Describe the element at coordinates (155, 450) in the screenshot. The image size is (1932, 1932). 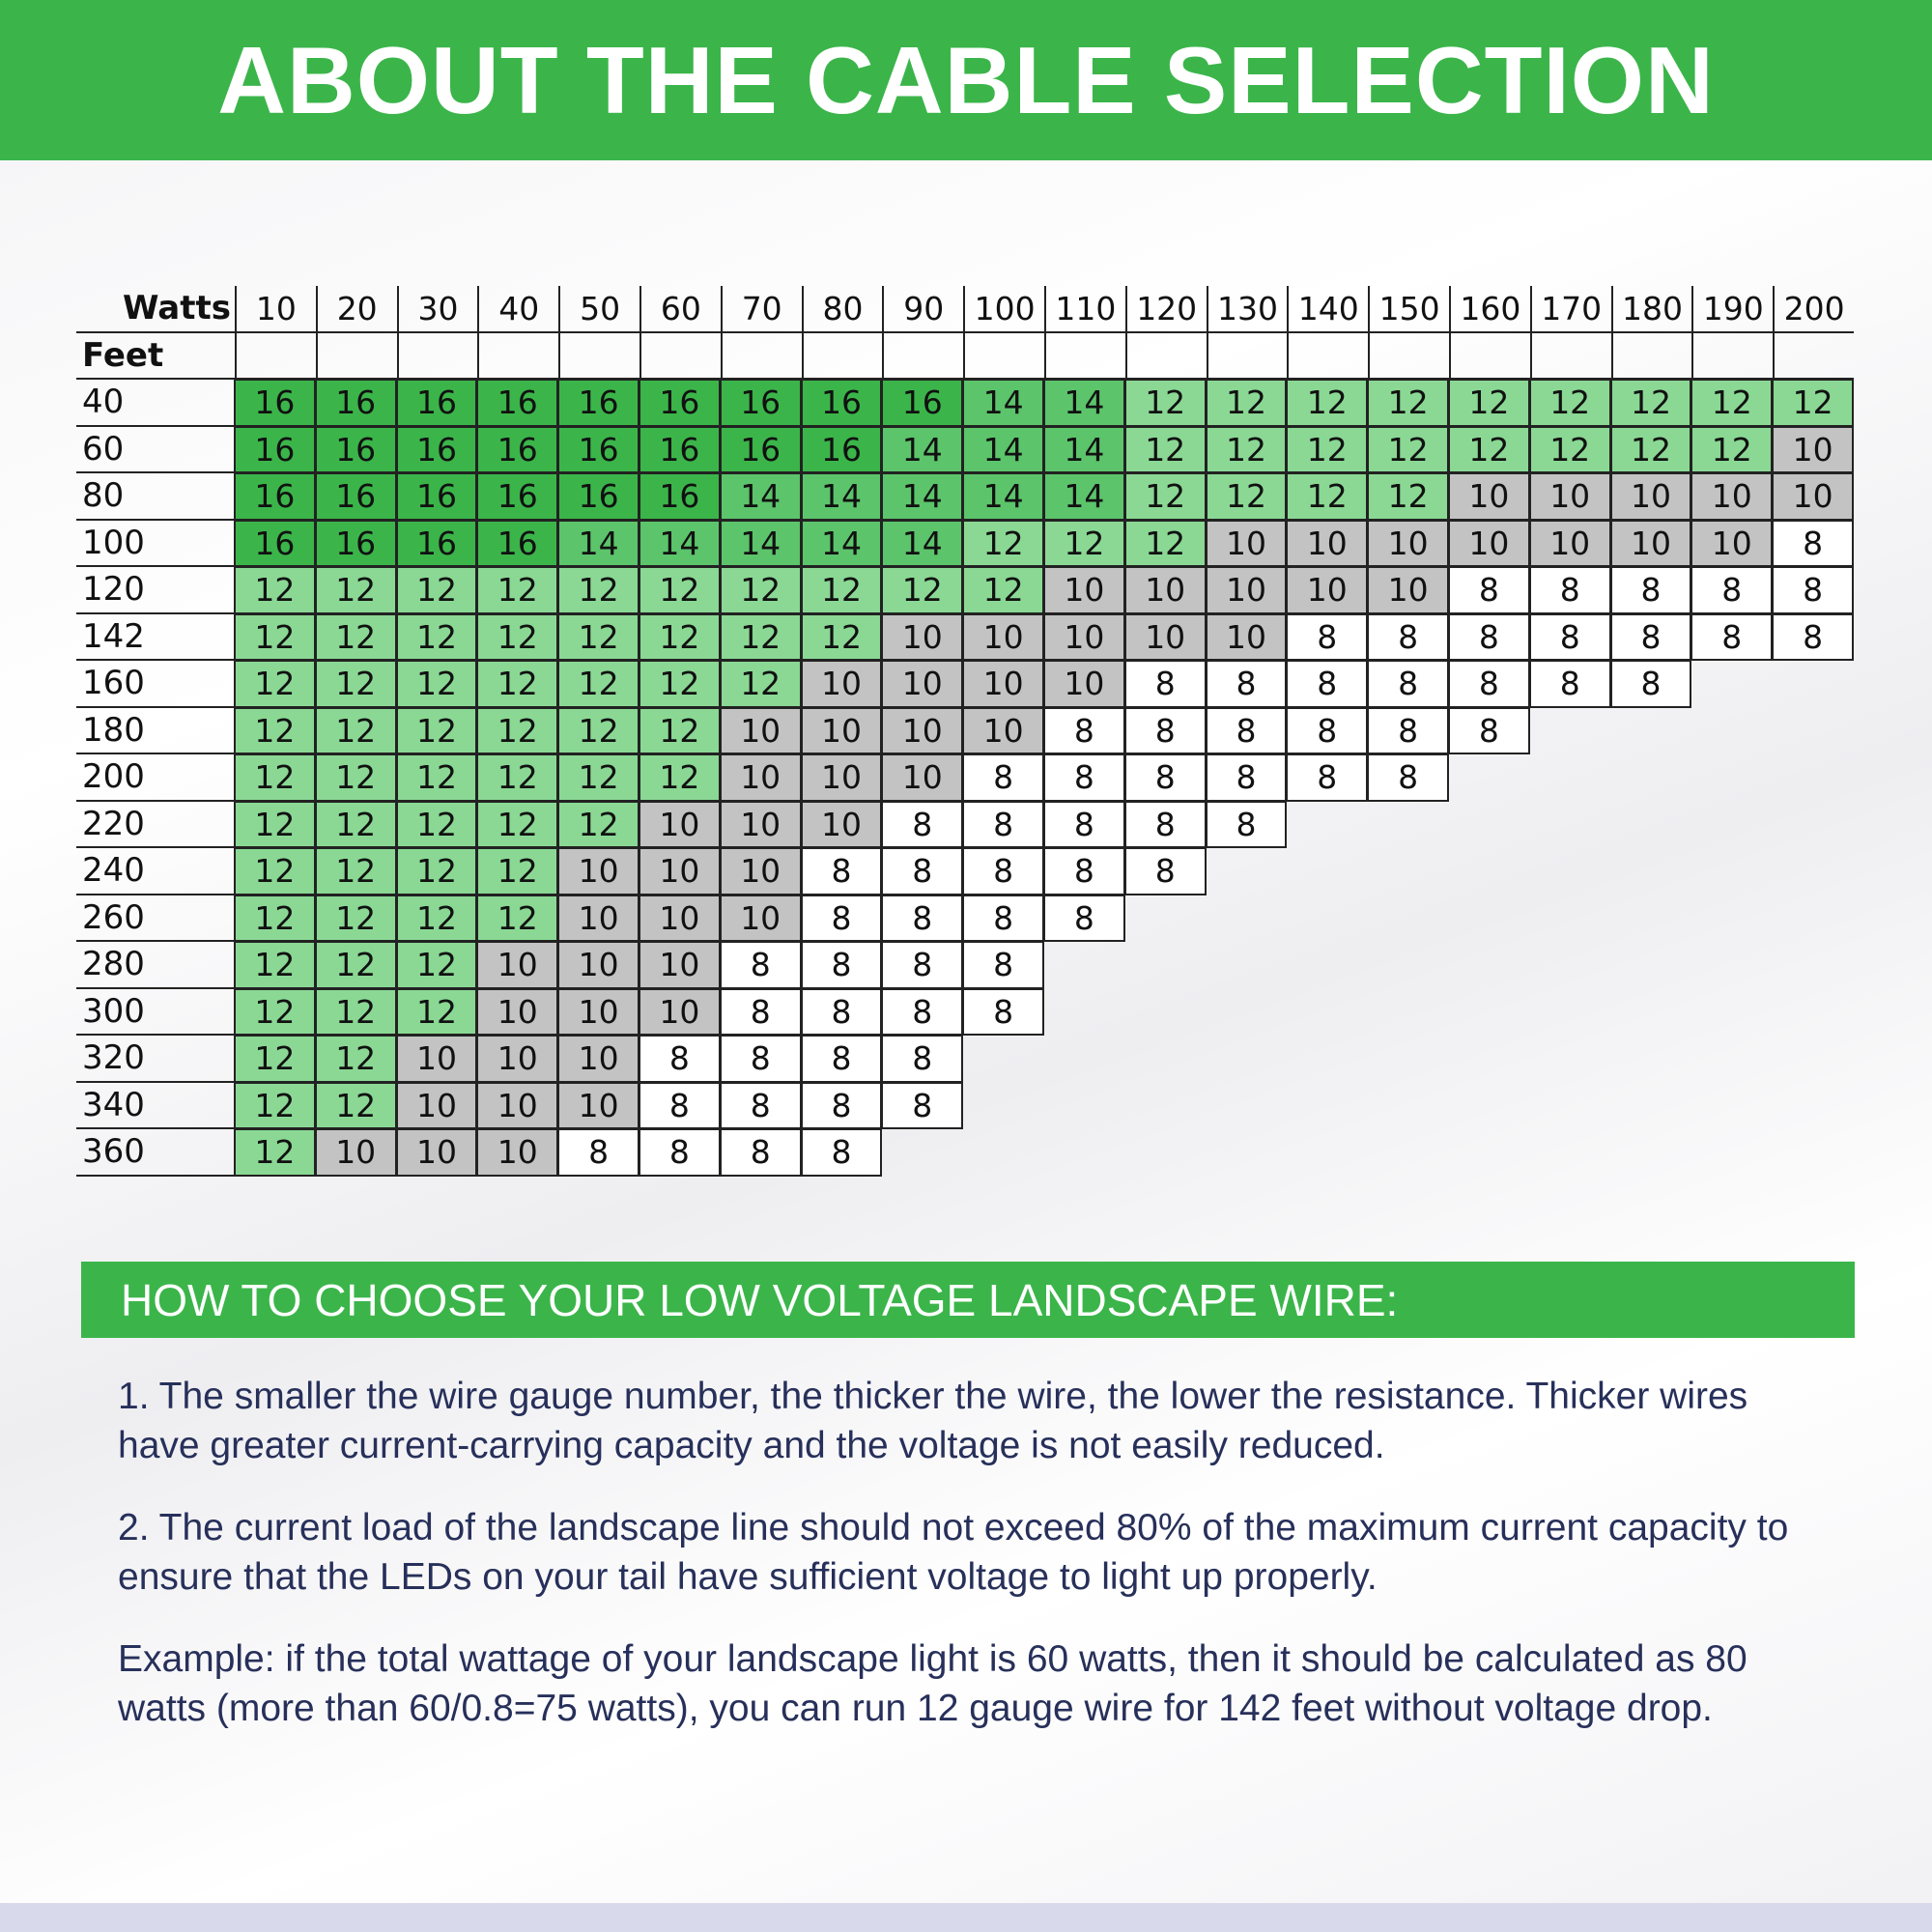
I see `feet-label: 60` at that location.